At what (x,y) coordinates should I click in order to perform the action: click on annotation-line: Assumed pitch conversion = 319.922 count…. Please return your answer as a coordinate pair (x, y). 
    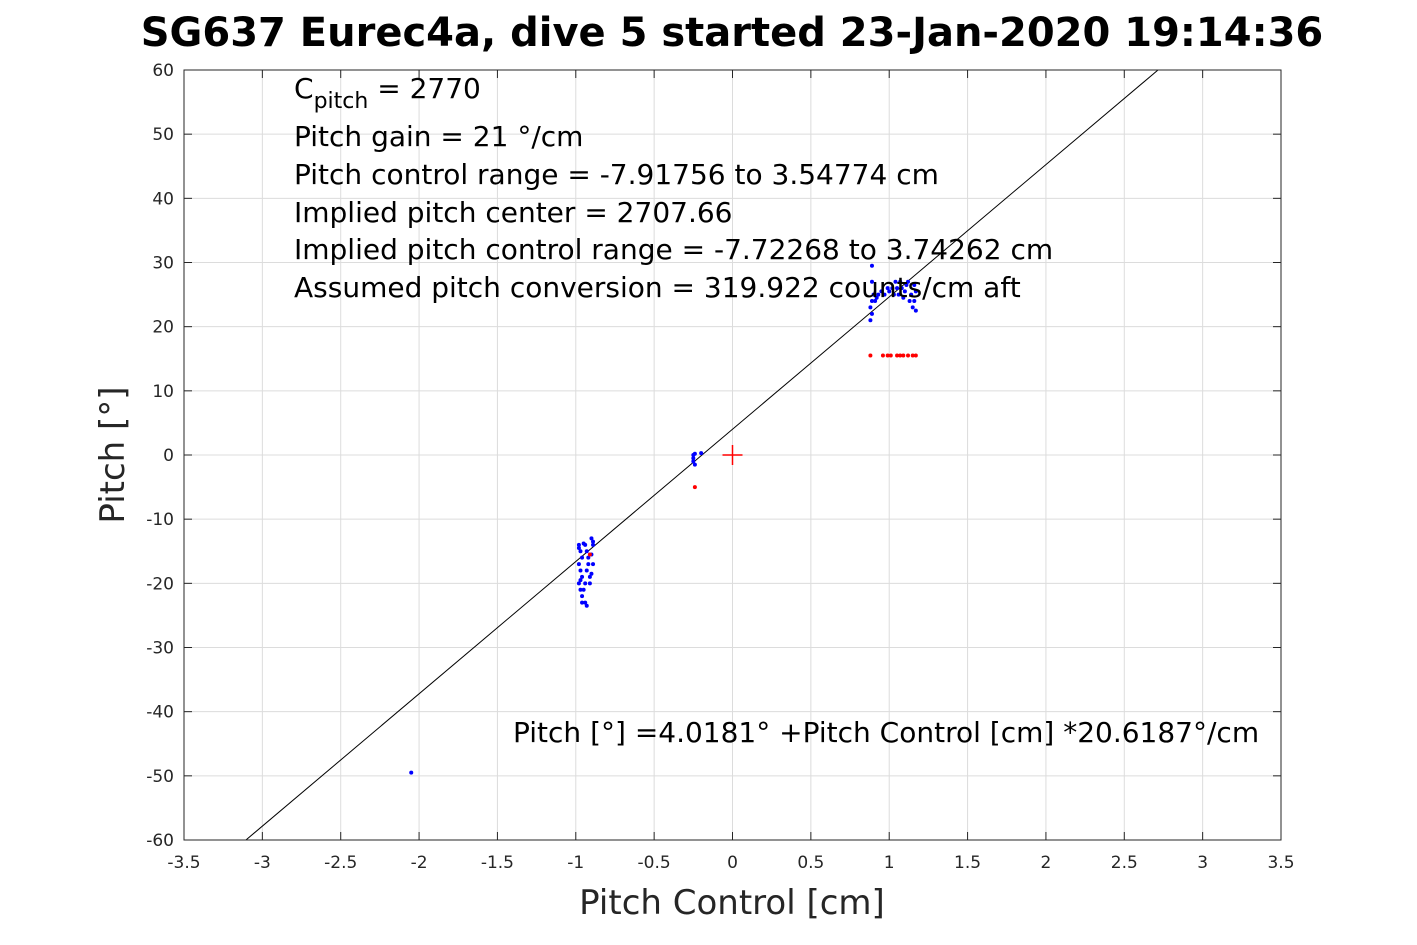
    Looking at the image, I should click on (657, 287).